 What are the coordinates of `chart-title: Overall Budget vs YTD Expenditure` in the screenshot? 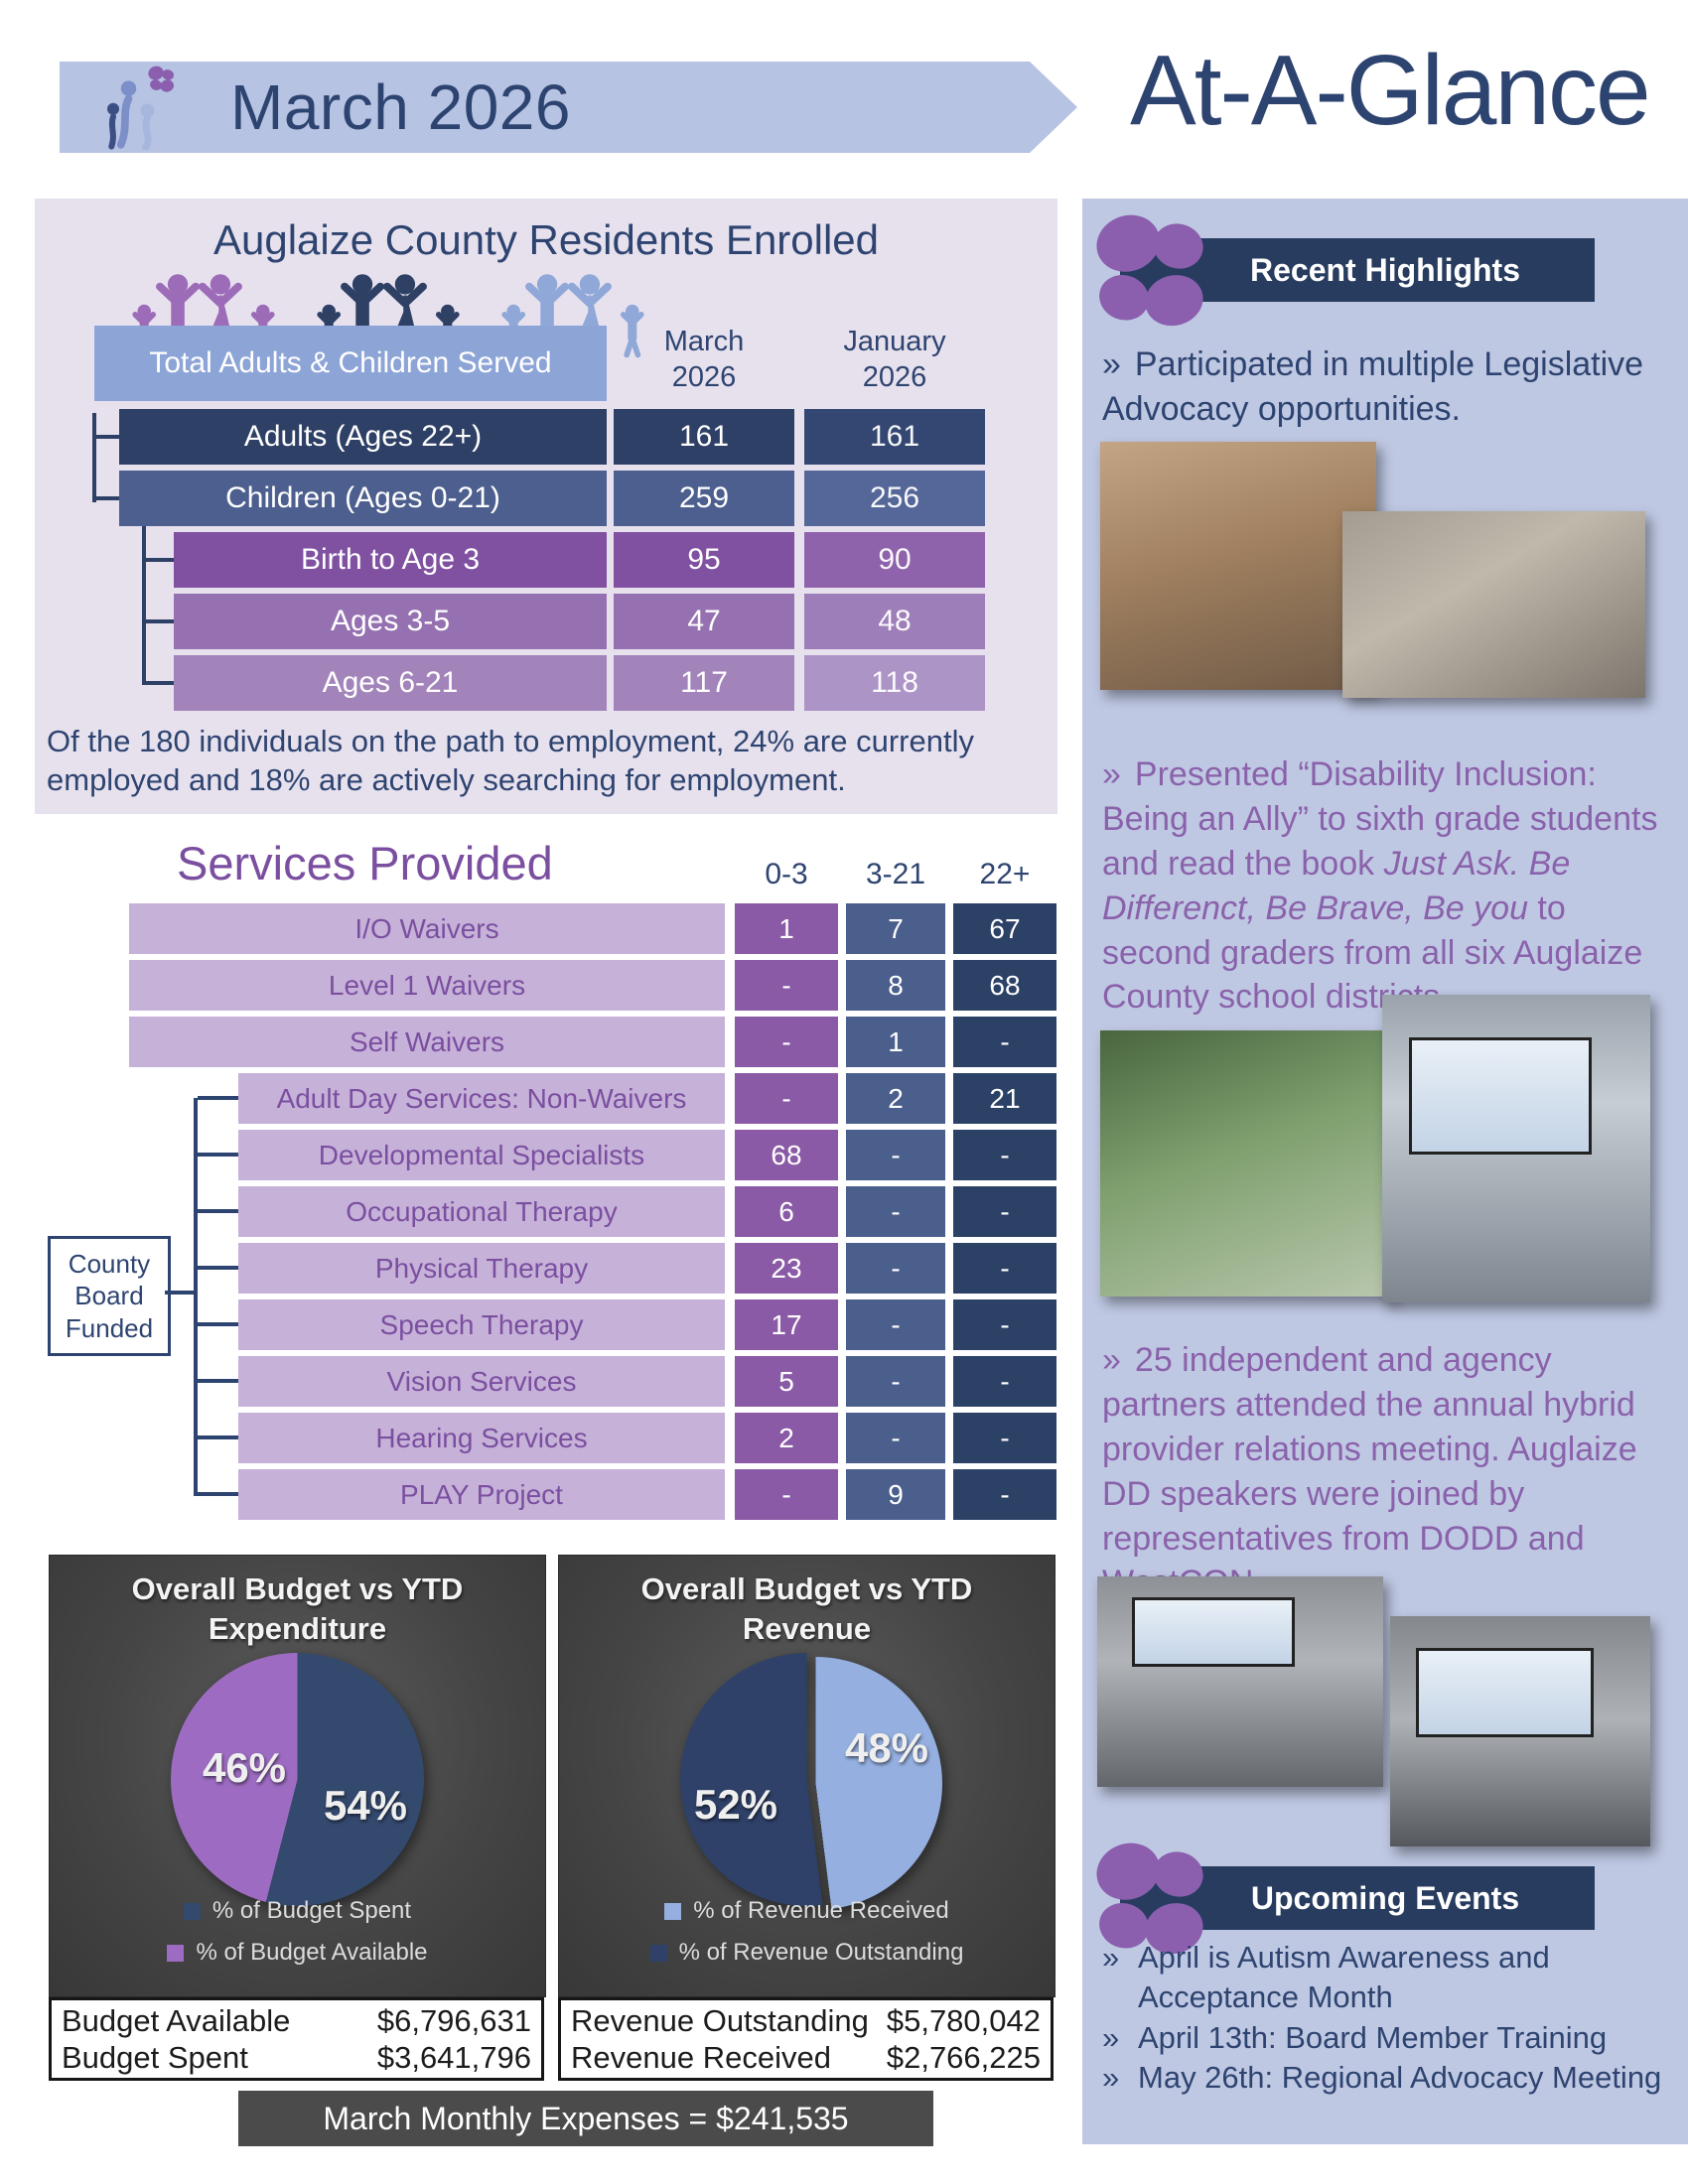 It's located at (297, 1609).